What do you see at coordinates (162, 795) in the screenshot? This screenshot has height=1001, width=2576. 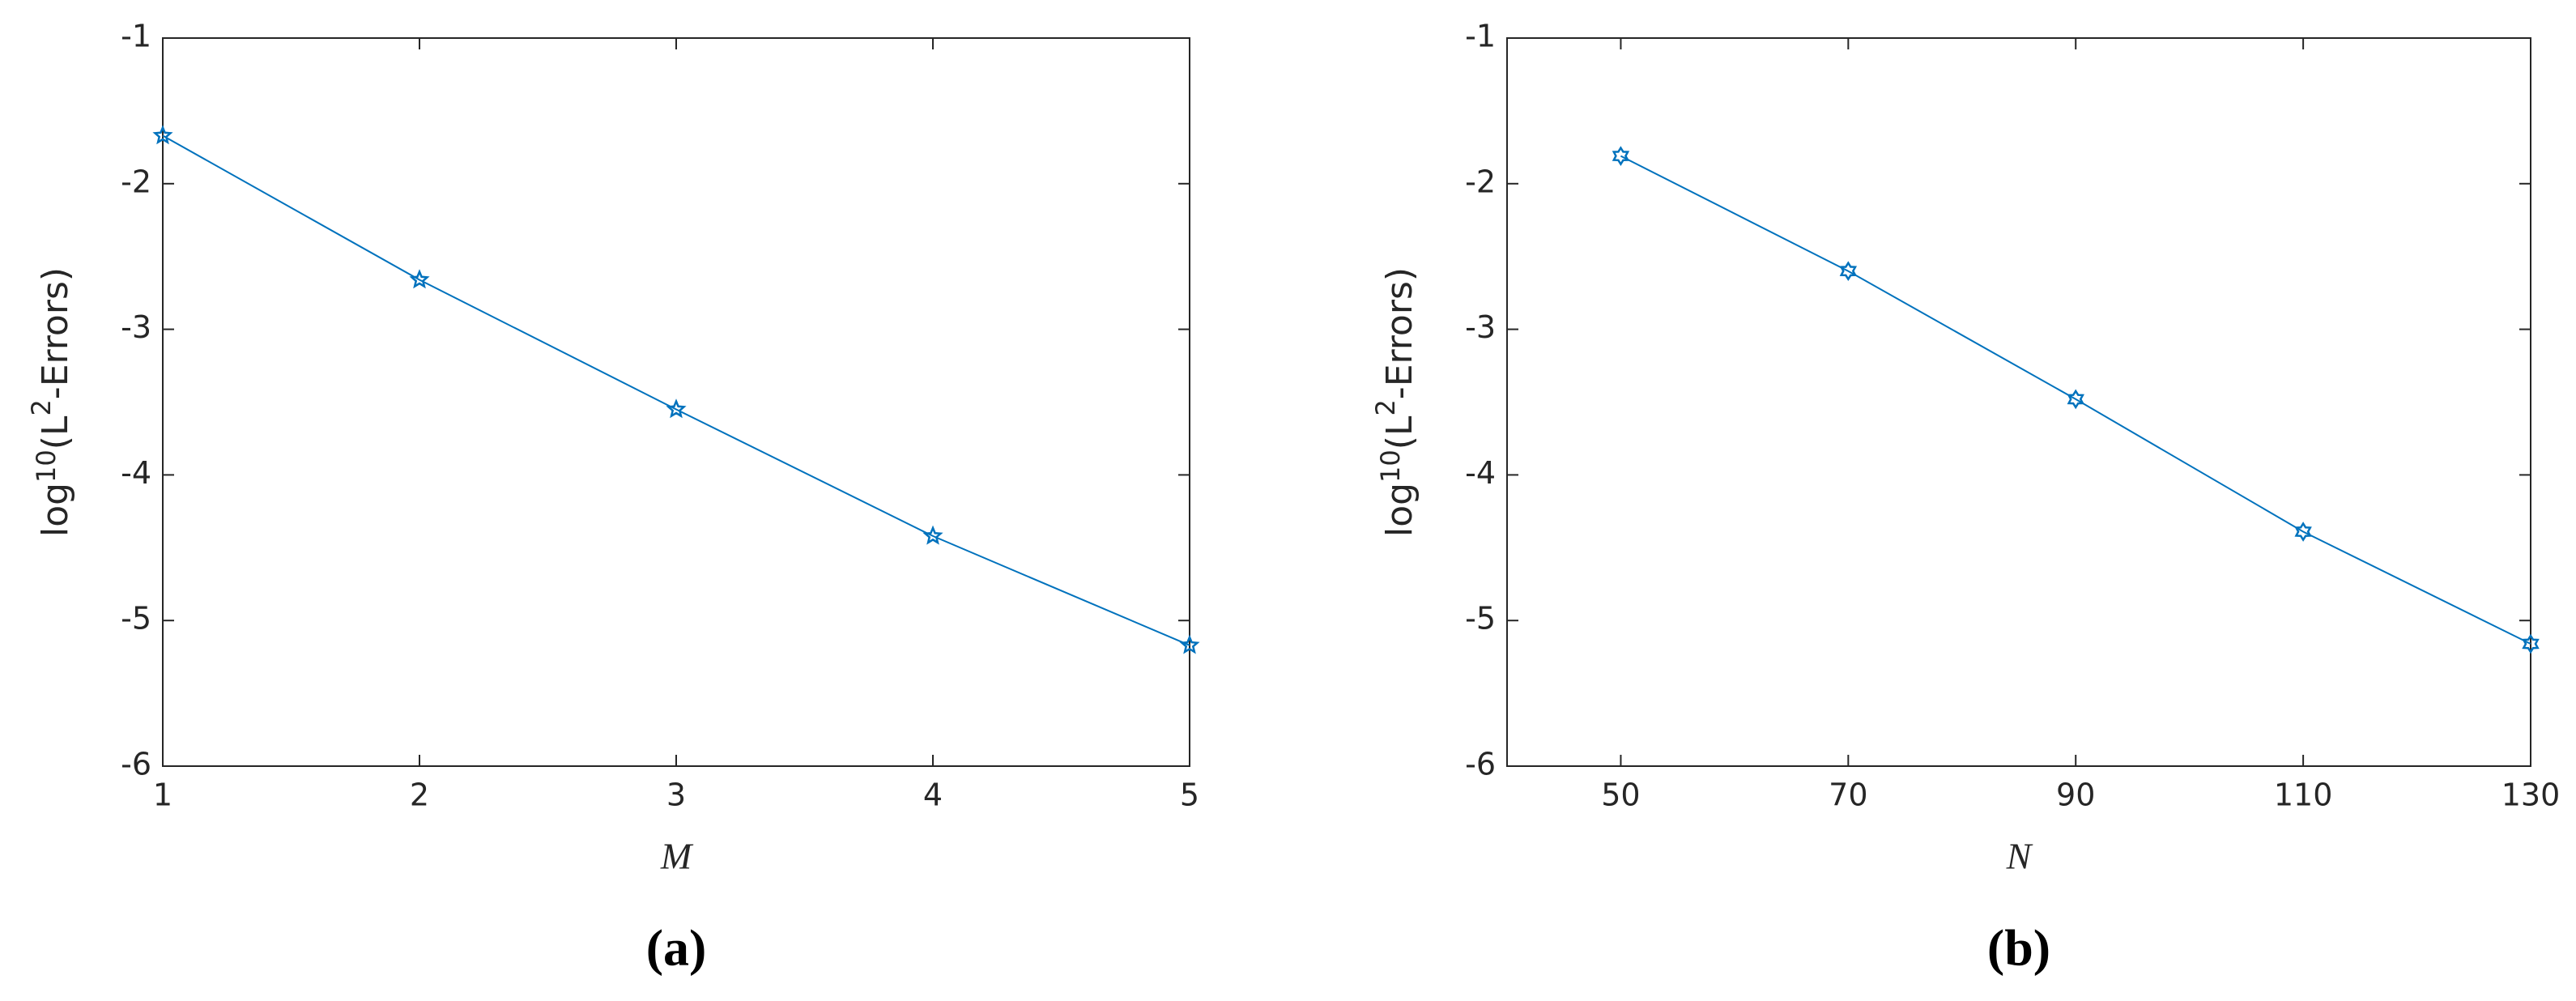 I see `x-tick-label: 1` at bounding box center [162, 795].